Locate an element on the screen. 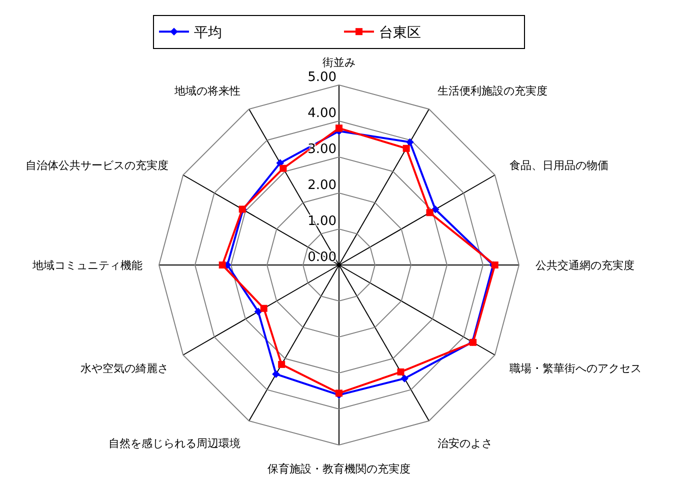  spoke-label: 生活便利施設の充実度 is located at coordinates (492, 91).